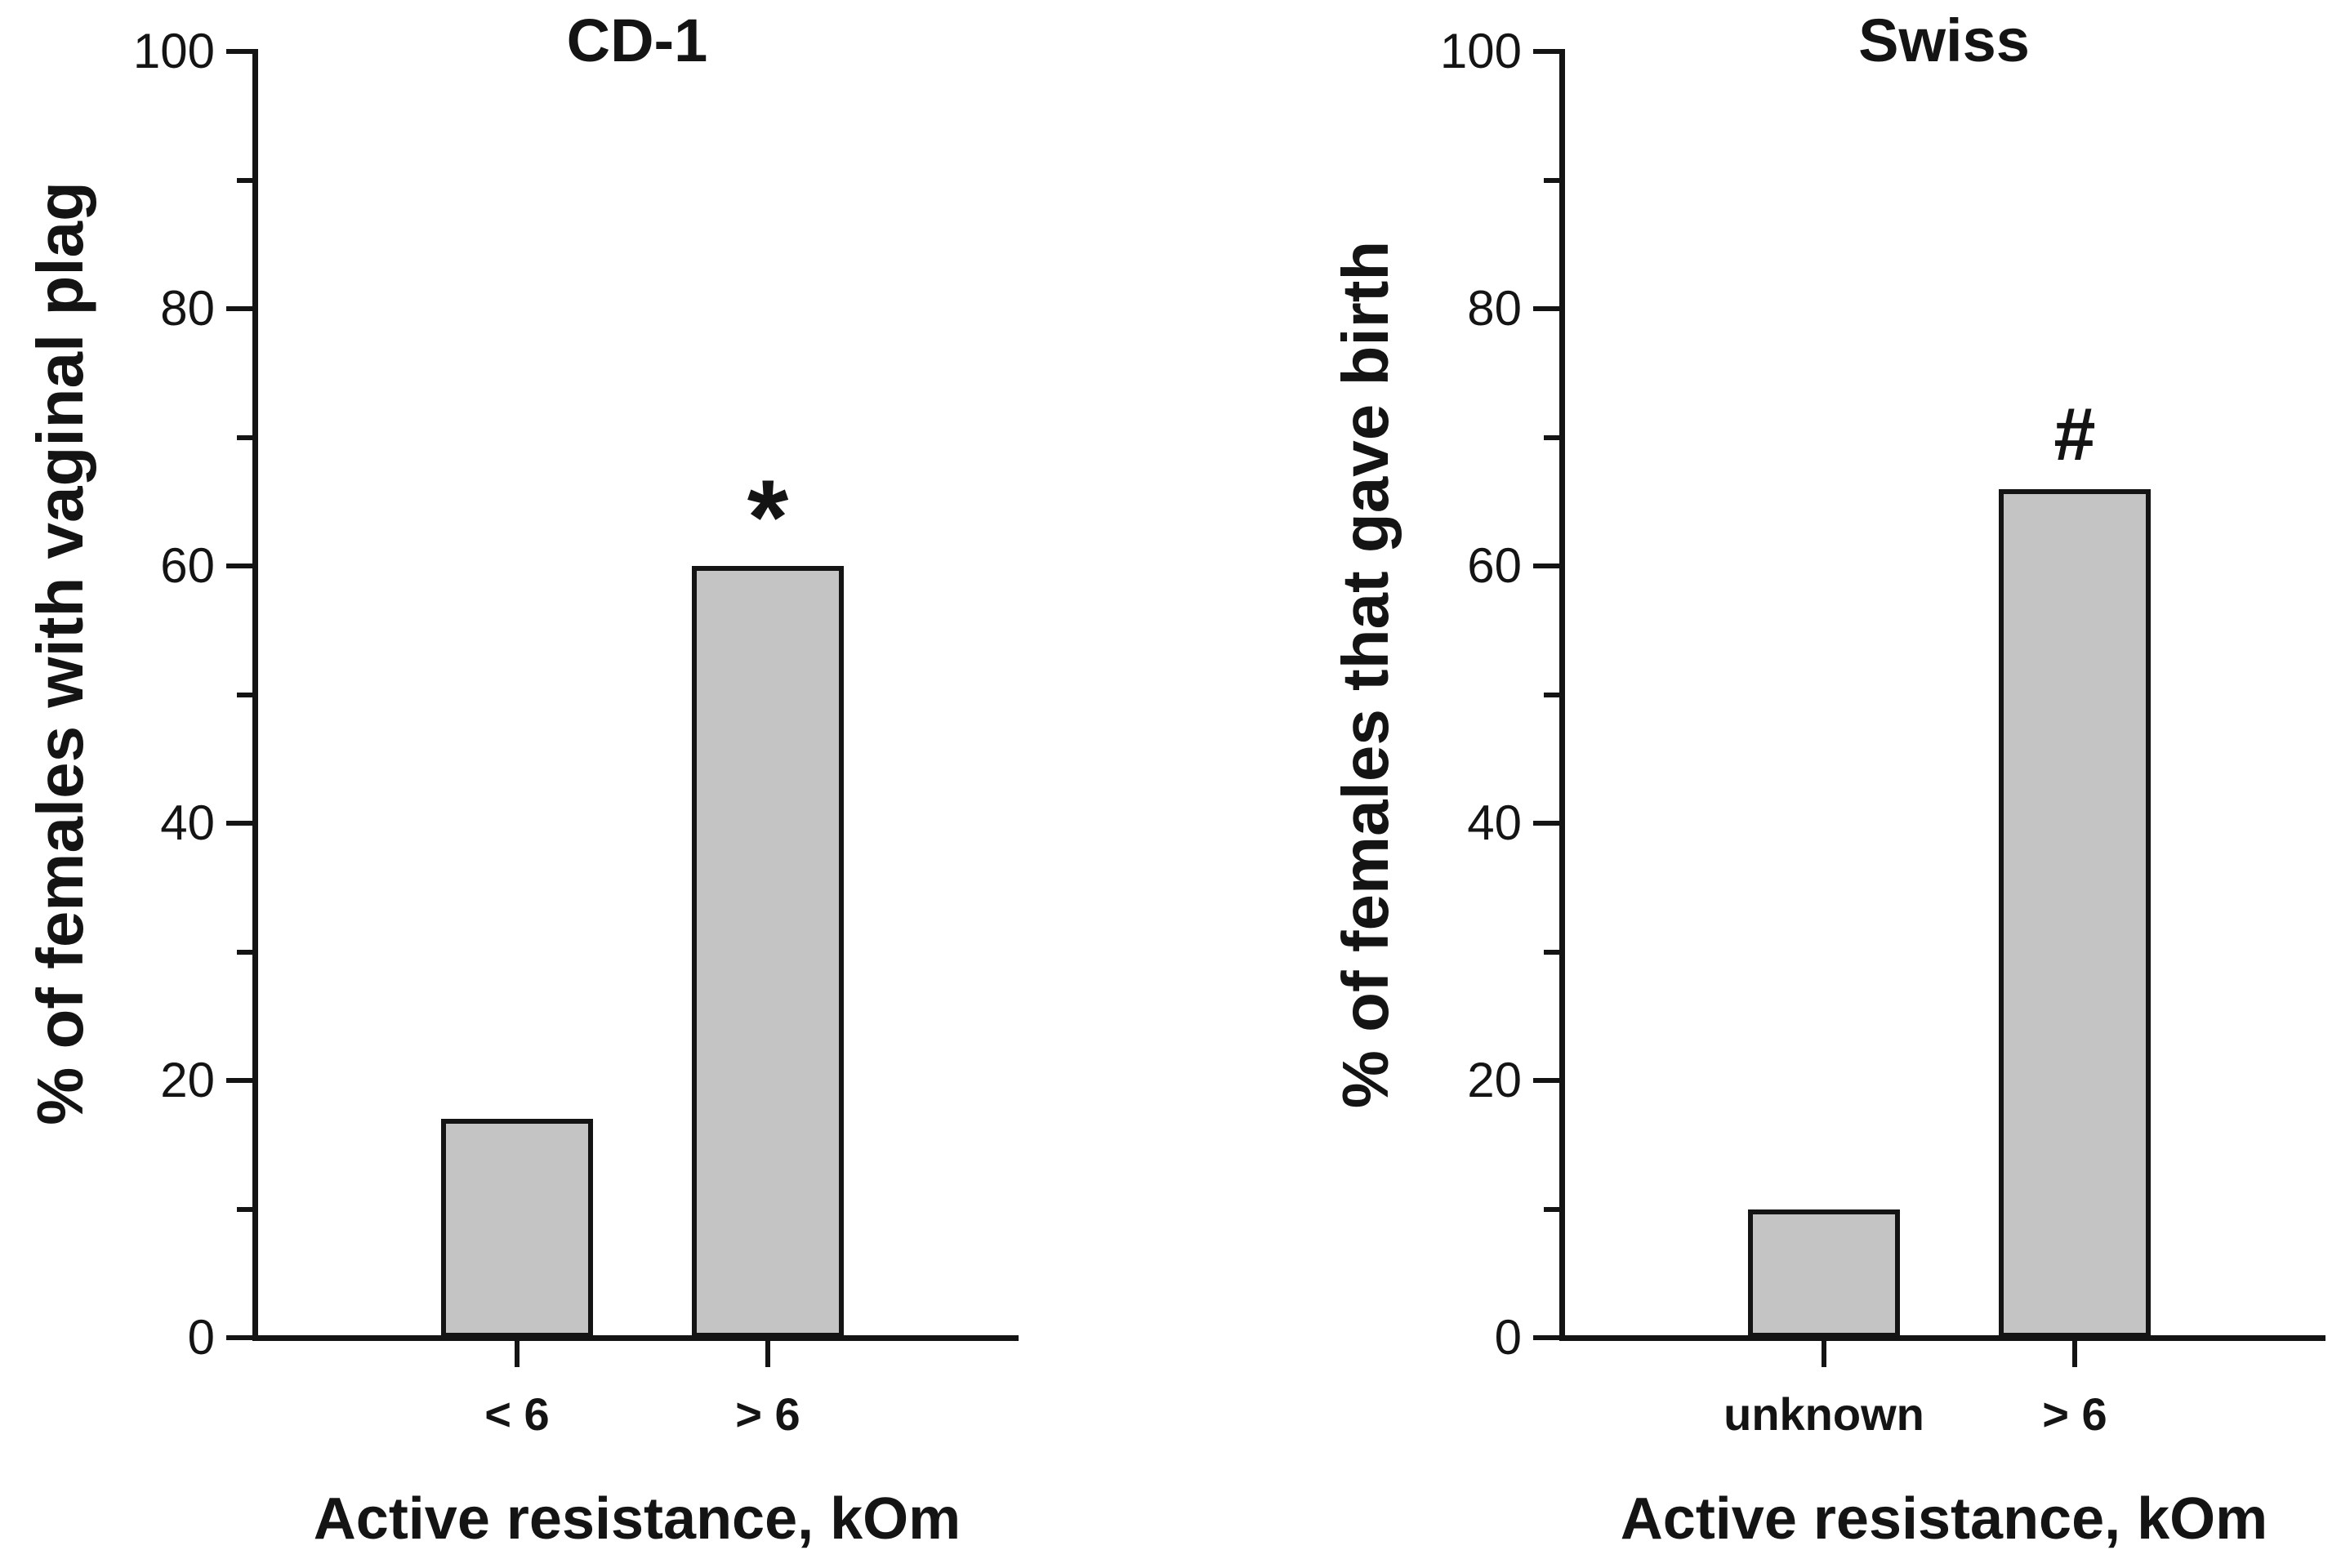  What do you see at coordinates (517, 1414) in the screenshot?
I see `category-label: < 6` at bounding box center [517, 1414].